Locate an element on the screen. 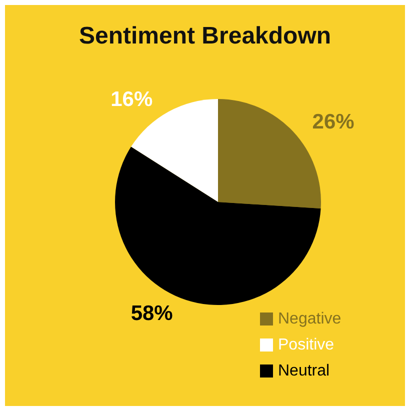 Image resolution: width=410 pixels, height=411 pixels. legend-label: Neutral is located at coordinates (304, 371).